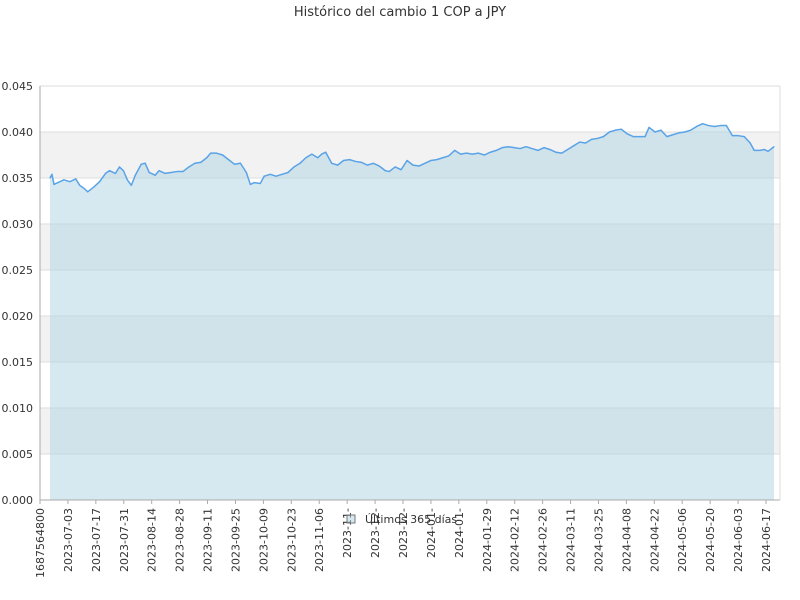  I want to click on legend-label: Últimos 365 días, so click(411, 519).